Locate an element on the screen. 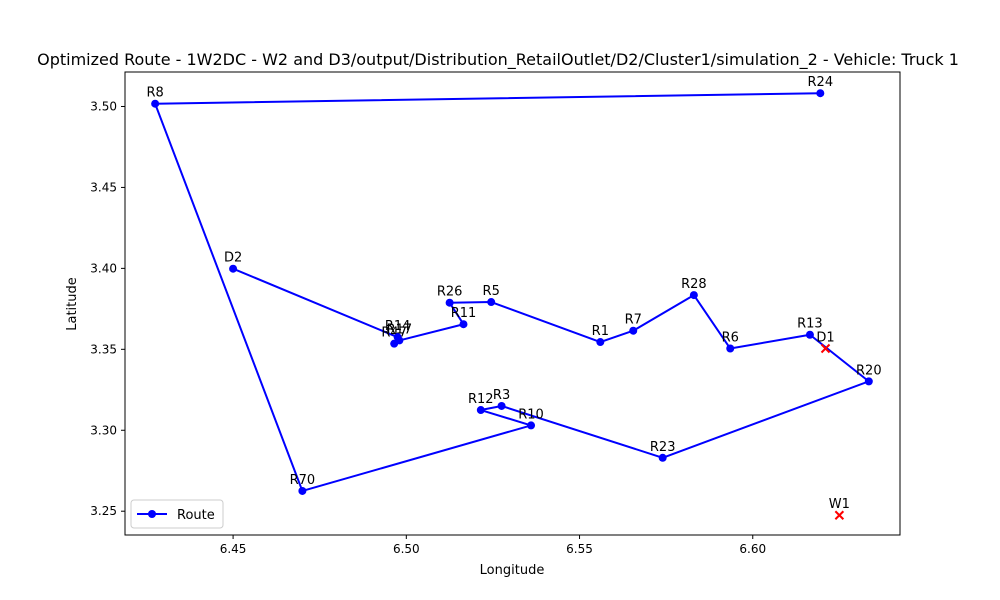 This screenshot has width=1000, height=600. location-marker-label: D1 is located at coordinates (825, 338).